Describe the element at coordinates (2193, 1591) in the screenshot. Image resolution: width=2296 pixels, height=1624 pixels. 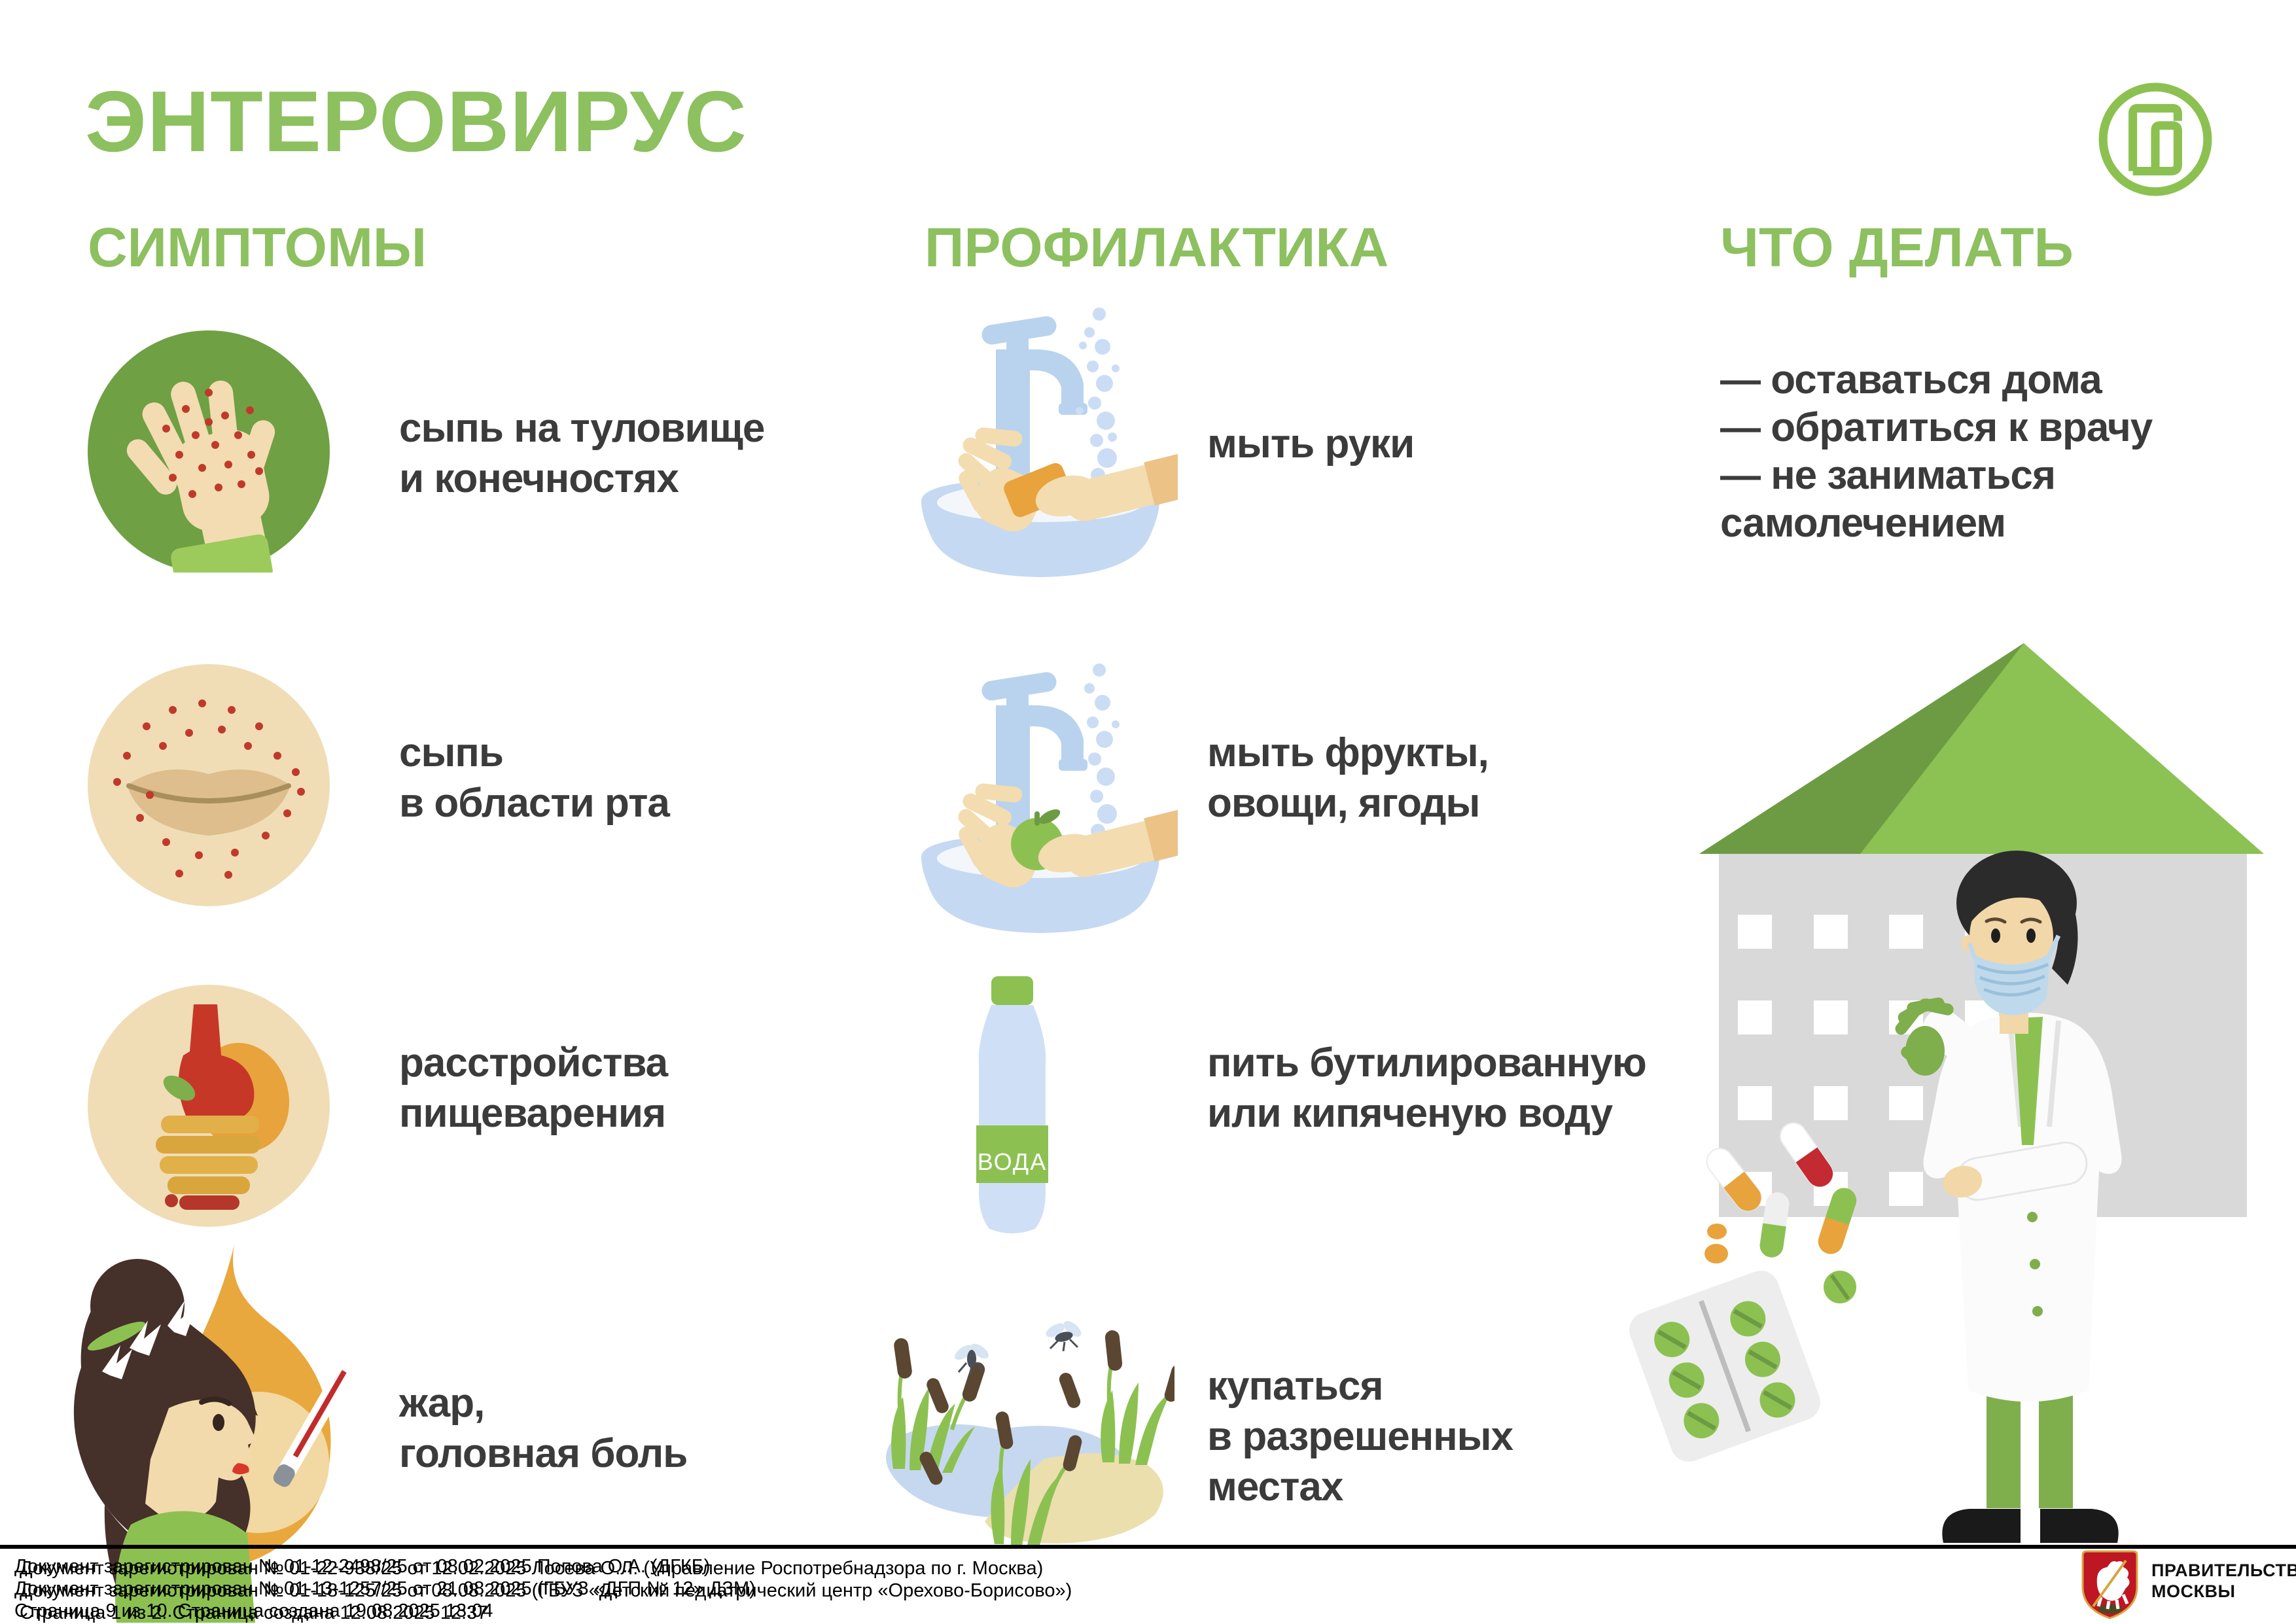
I see `government-label-line2: МОСКВЫ` at that location.